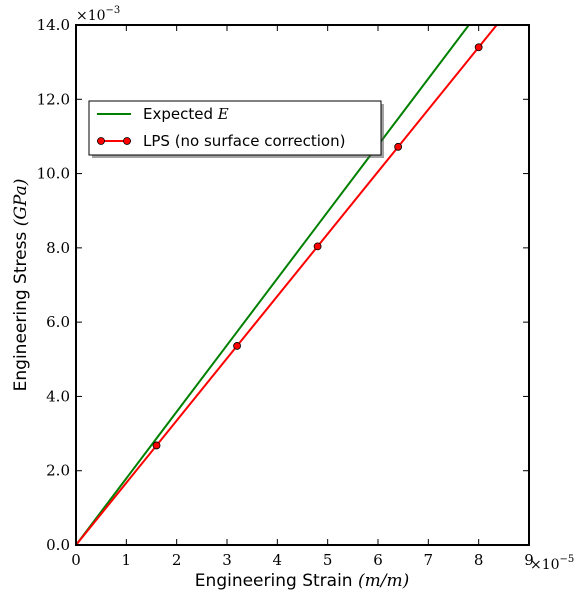 The width and height of the screenshot is (582, 596). Describe the element at coordinates (58, 248) in the screenshot. I see `y-tick-label: 8.0` at that location.